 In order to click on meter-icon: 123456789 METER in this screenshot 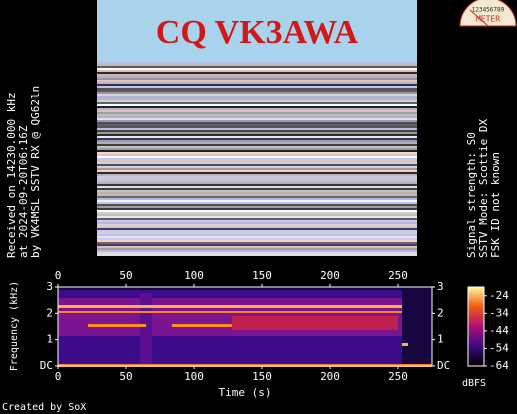, I will do `click(488, 13)`.